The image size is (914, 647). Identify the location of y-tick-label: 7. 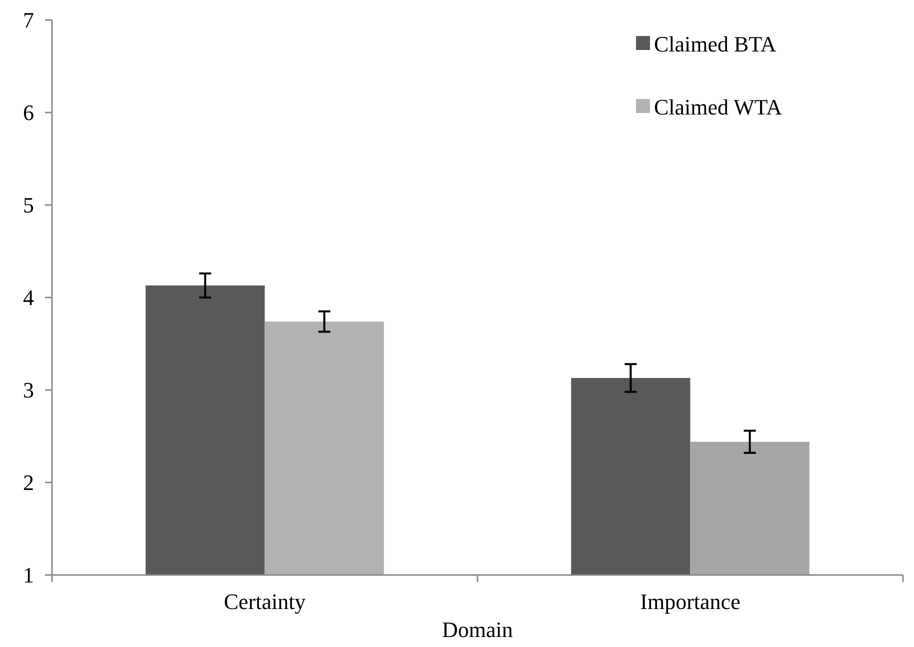
(28, 20).